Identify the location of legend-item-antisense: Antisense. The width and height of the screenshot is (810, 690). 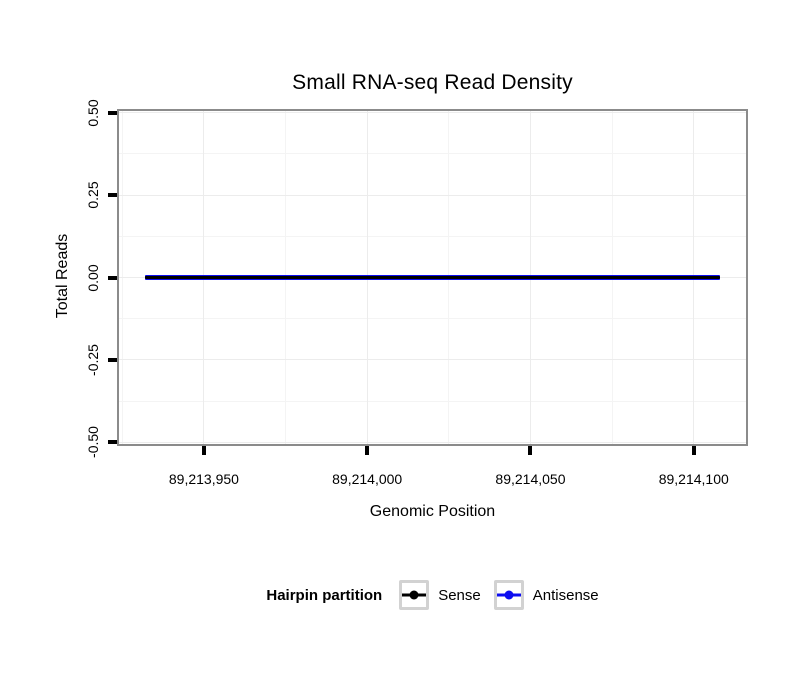
(546, 595).